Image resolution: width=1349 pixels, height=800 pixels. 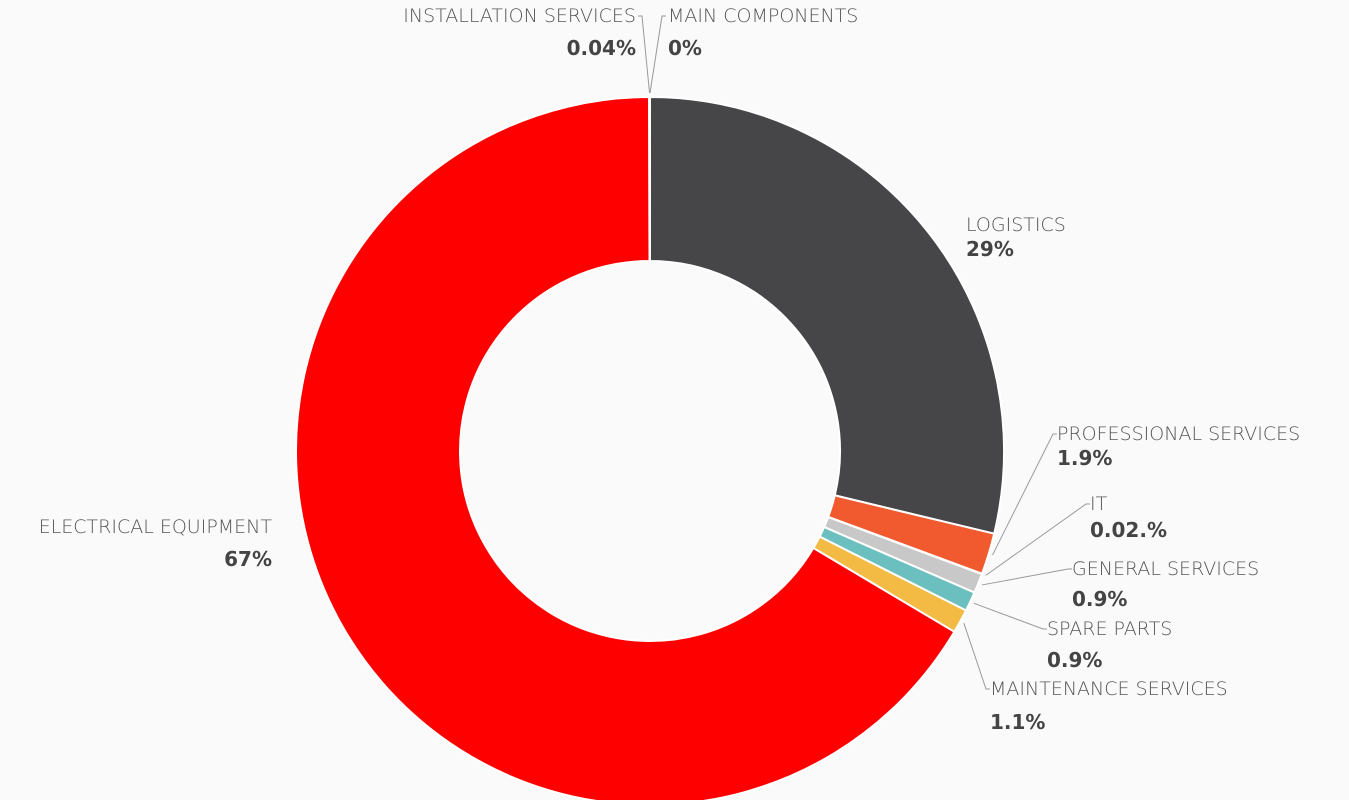 What do you see at coordinates (1084, 458) in the screenshot?
I see `value-label: 1.9%` at bounding box center [1084, 458].